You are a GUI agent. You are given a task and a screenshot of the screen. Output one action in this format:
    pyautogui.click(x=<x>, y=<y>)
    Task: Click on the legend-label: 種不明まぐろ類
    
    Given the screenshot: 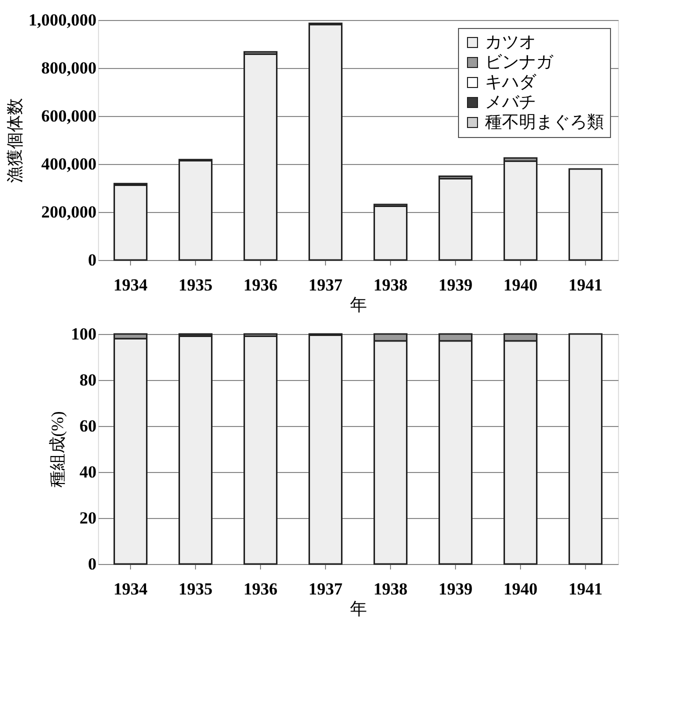 What is the action you would take?
    pyautogui.click(x=544, y=122)
    